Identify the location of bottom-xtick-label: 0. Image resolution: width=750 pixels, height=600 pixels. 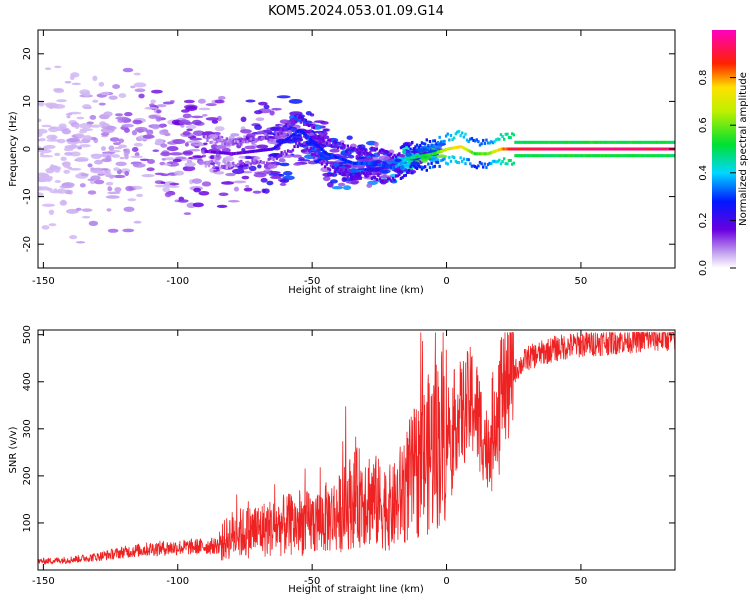
(446, 581).